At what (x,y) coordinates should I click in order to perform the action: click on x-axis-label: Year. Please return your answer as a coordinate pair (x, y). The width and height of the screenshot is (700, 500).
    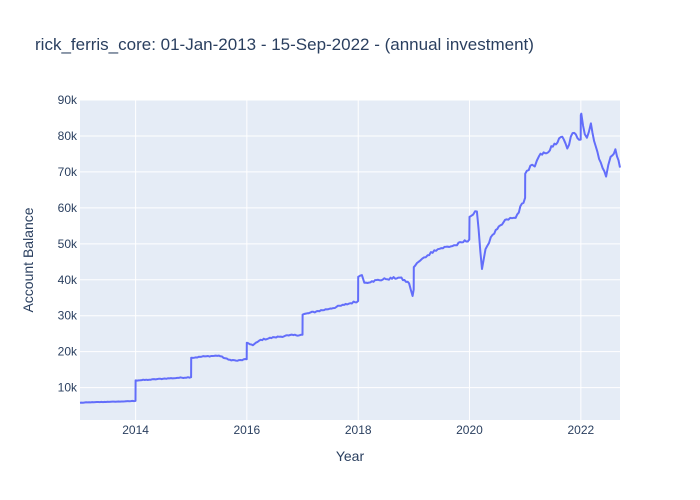
    Looking at the image, I should click on (350, 456).